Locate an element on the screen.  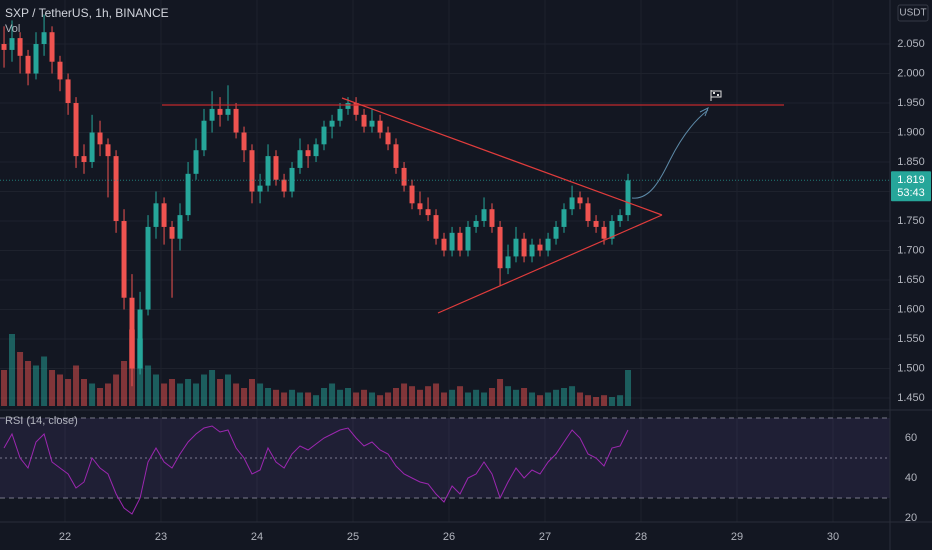
x-tick-label: 27 is located at coordinates (545, 537).